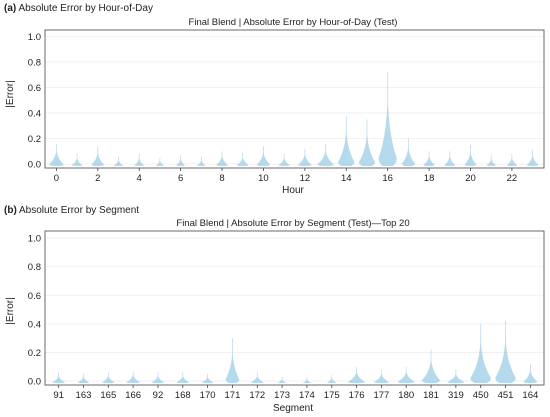  What do you see at coordinates (307, 395) in the screenshot?
I see `x-tick-label: 174` at bounding box center [307, 395].